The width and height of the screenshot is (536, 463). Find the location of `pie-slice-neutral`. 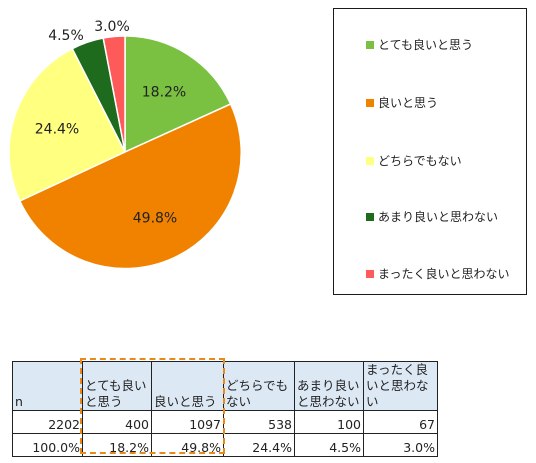

pie-slice-neutral is located at coordinates (67, 124).